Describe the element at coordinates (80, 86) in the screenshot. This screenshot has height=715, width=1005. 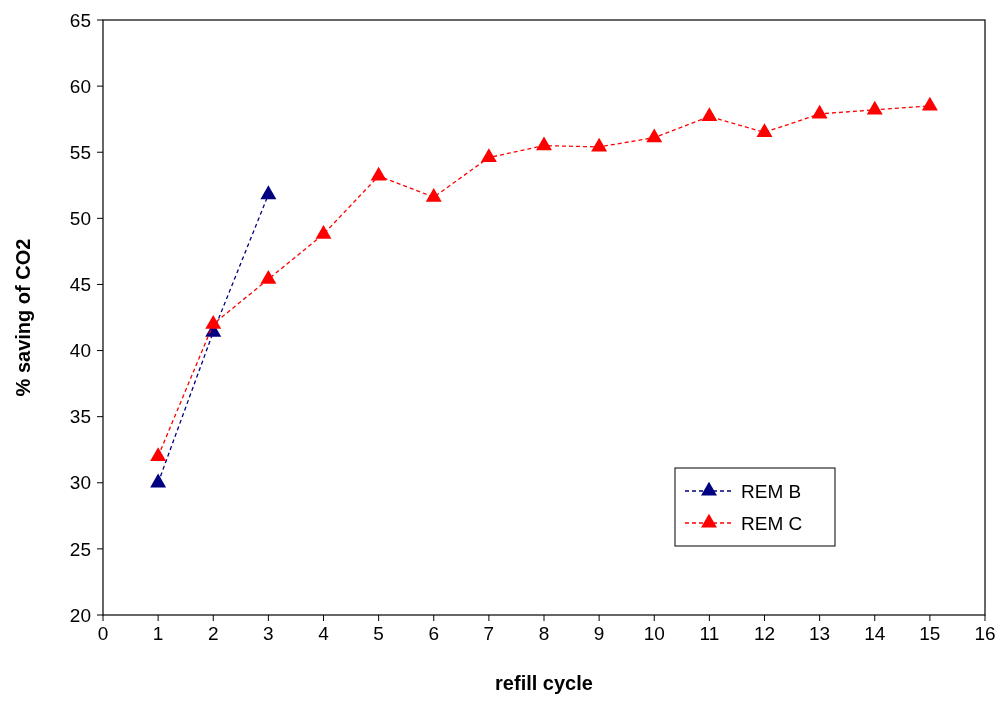
I see `y-tick-label: 60` at that location.